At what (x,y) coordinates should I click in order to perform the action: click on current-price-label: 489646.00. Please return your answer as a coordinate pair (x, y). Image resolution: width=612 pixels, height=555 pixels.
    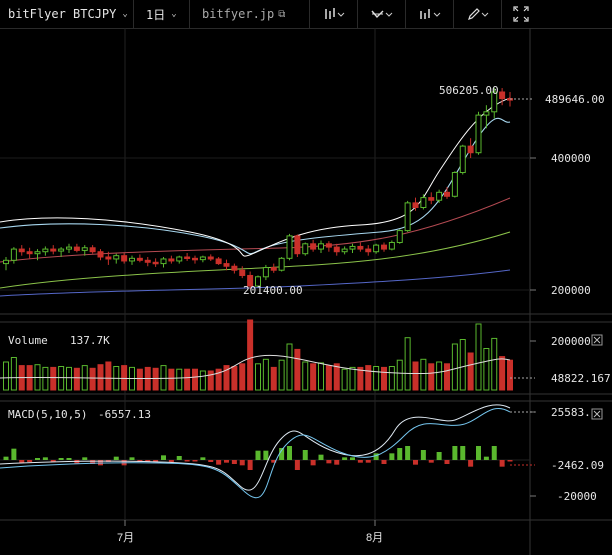
    Looking at the image, I should click on (575, 99).